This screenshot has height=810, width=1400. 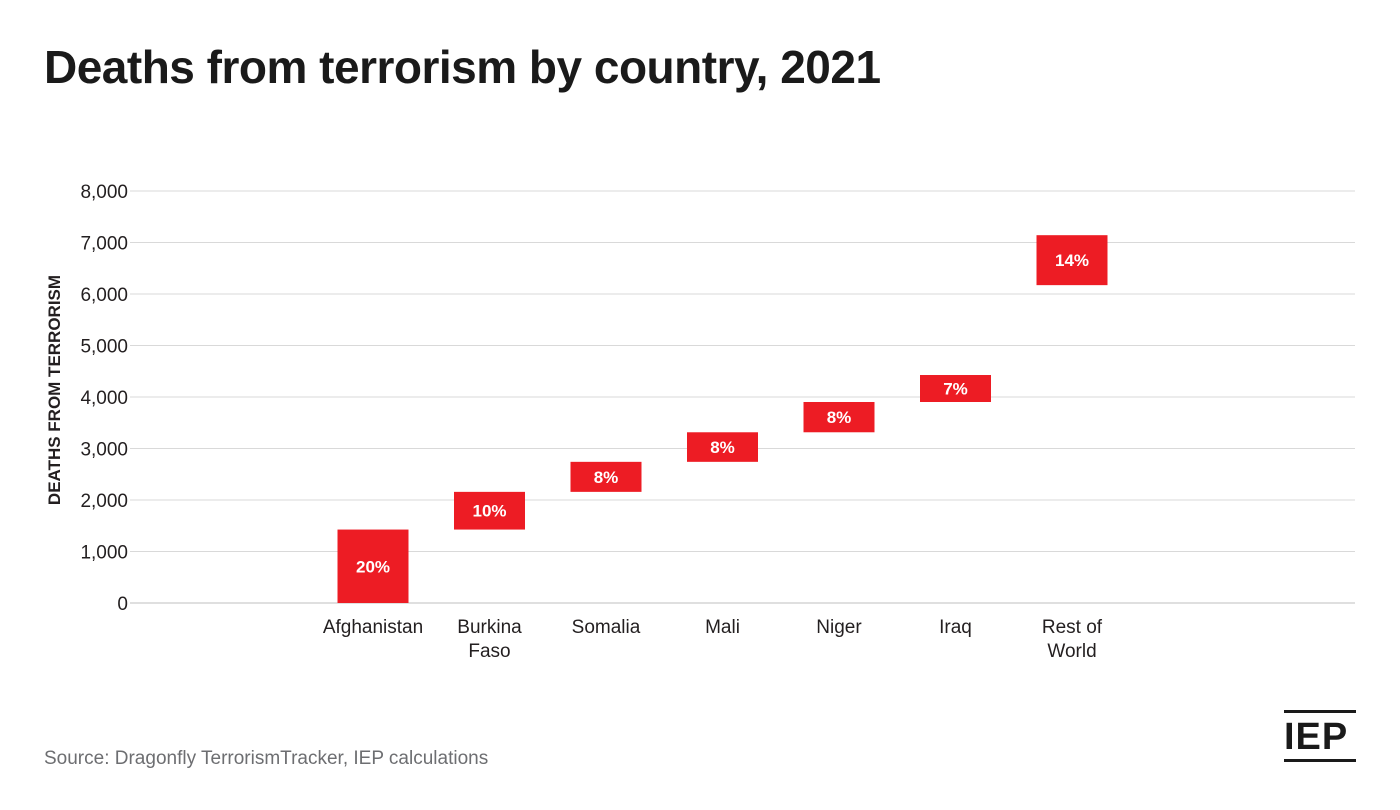 I want to click on y-tick-label: 1,000, so click(x=104, y=553).